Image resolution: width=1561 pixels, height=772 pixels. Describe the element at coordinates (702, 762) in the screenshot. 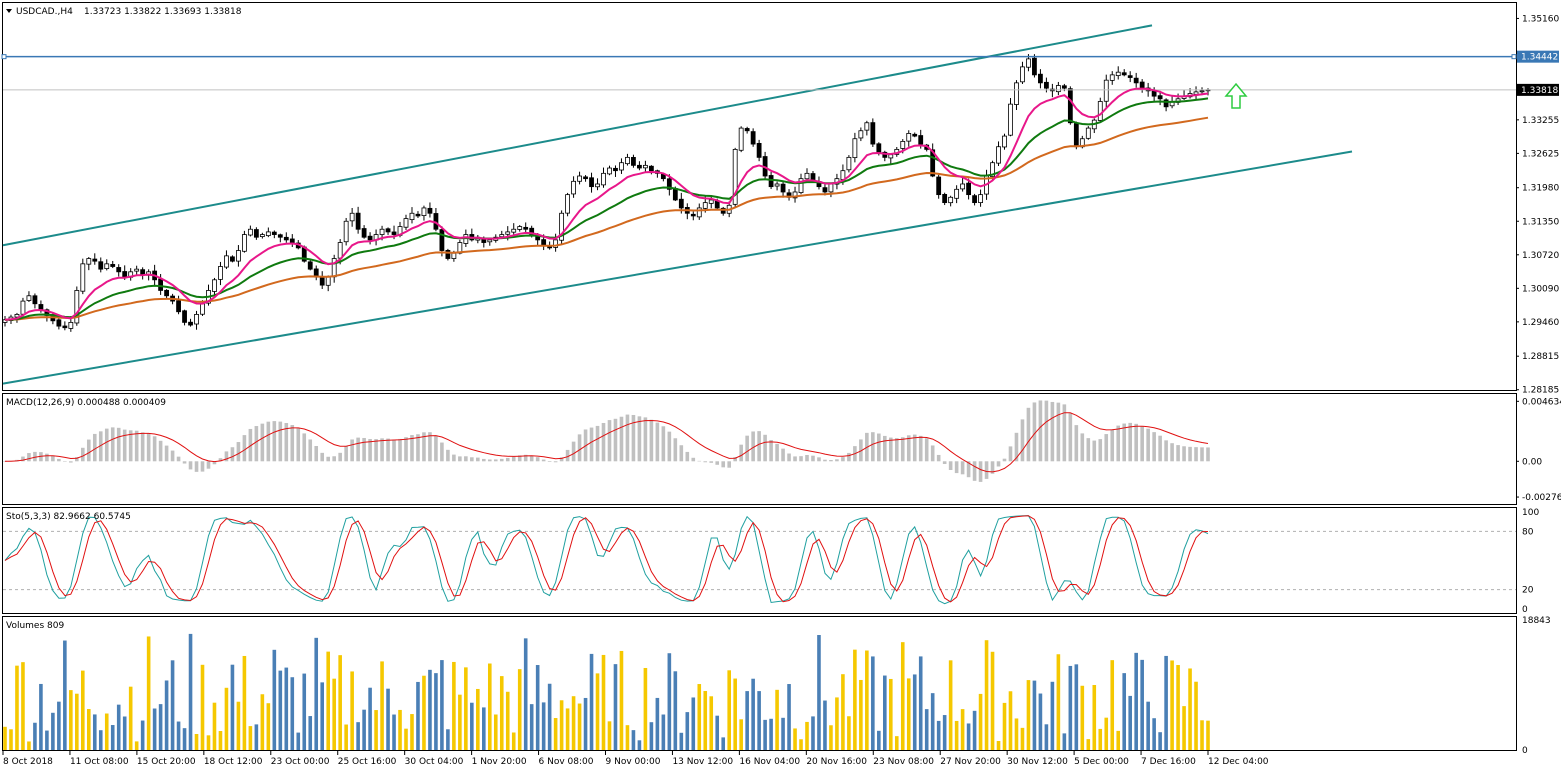

I see `time-tick-label: 13 Nov 12:00` at that location.